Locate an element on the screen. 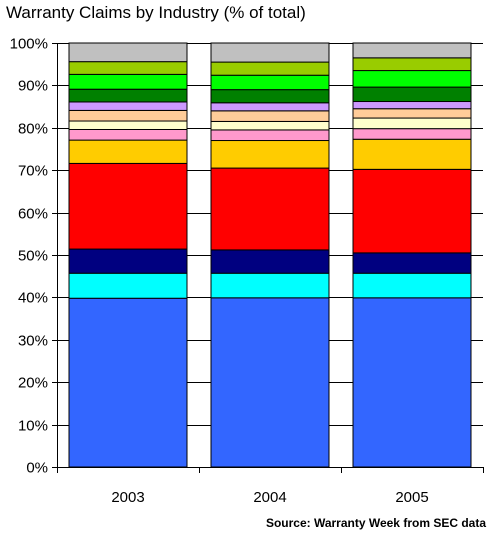  y-tick-label: 30% is located at coordinates (33, 341).